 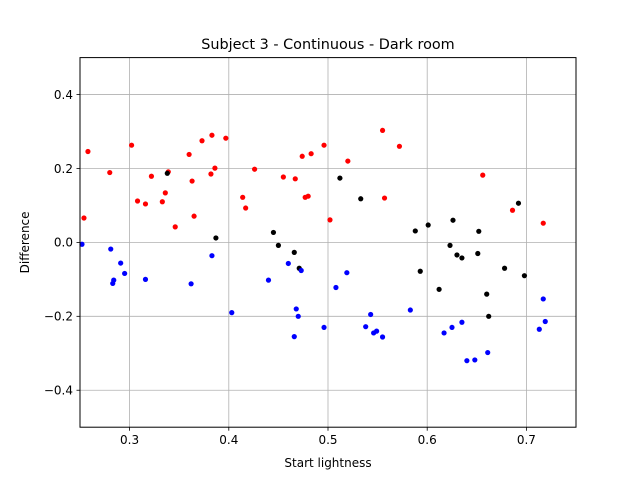 What do you see at coordinates (327, 440) in the screenshot?
I see `x-tick-label: 0.5` at bounding box center [327, 440].